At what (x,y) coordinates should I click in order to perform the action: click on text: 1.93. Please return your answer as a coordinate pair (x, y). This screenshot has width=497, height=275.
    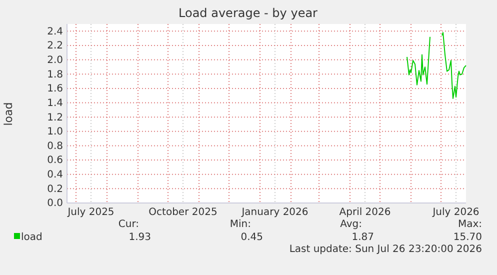
    Looking at the image, I should click on (139, 237).